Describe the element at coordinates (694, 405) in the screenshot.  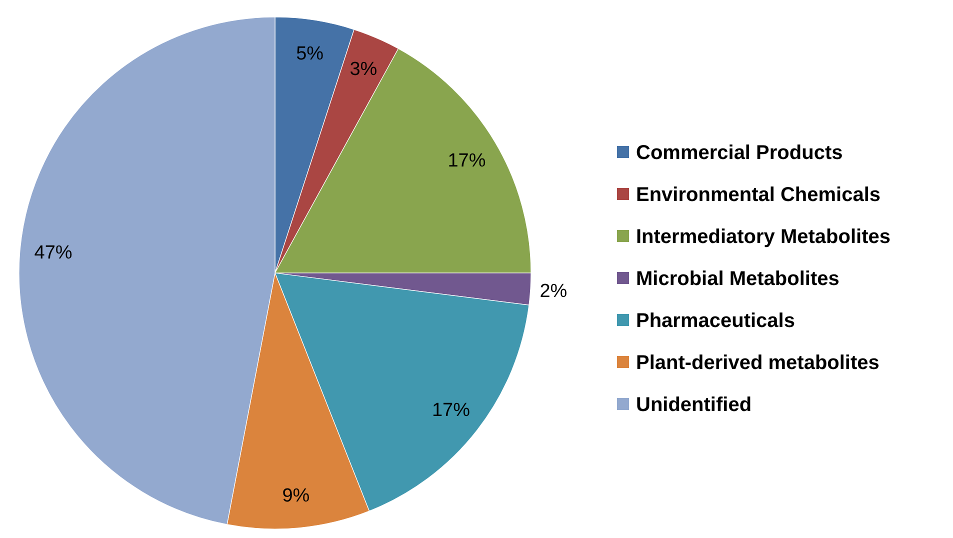
I see `legend-label: Unidentified` at that location.